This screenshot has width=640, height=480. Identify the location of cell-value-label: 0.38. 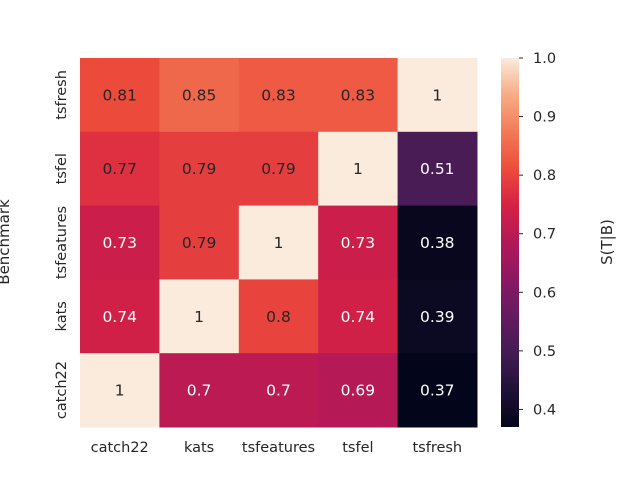
(437, 243).